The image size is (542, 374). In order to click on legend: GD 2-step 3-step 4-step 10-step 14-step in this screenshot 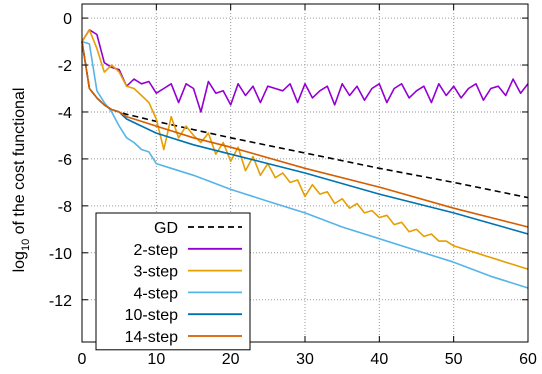, I will do `click(173, 281)`.